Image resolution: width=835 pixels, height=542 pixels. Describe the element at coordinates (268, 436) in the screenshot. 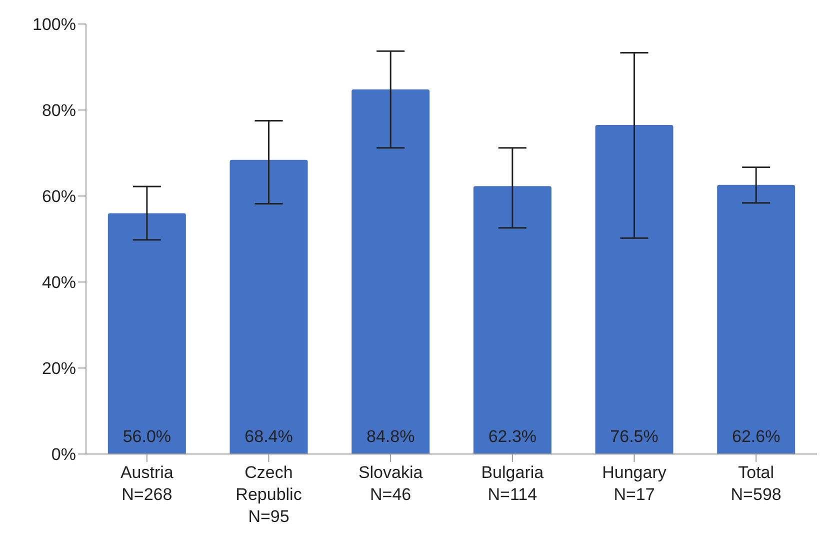

I see `data-label: 68.4%` at that location.